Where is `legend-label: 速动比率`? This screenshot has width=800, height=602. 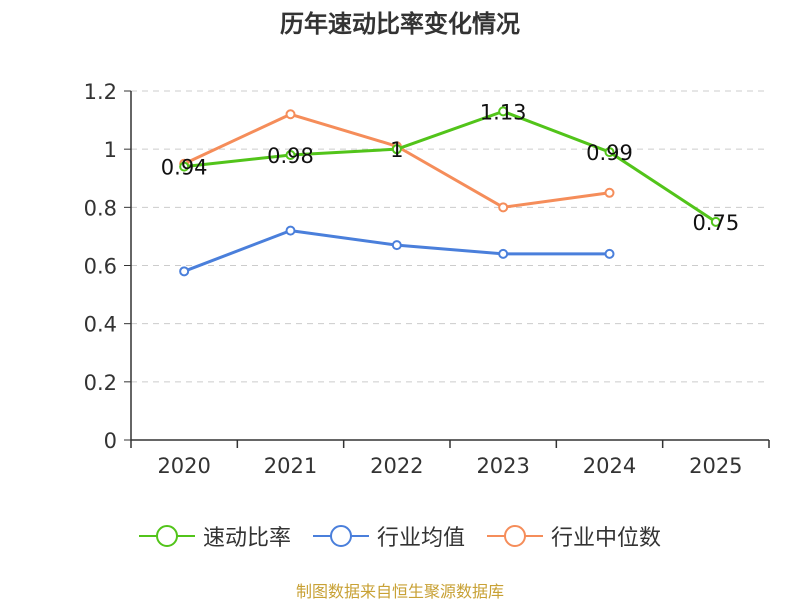 legend-label: 速动比率 is located at coordinates (246, 538).